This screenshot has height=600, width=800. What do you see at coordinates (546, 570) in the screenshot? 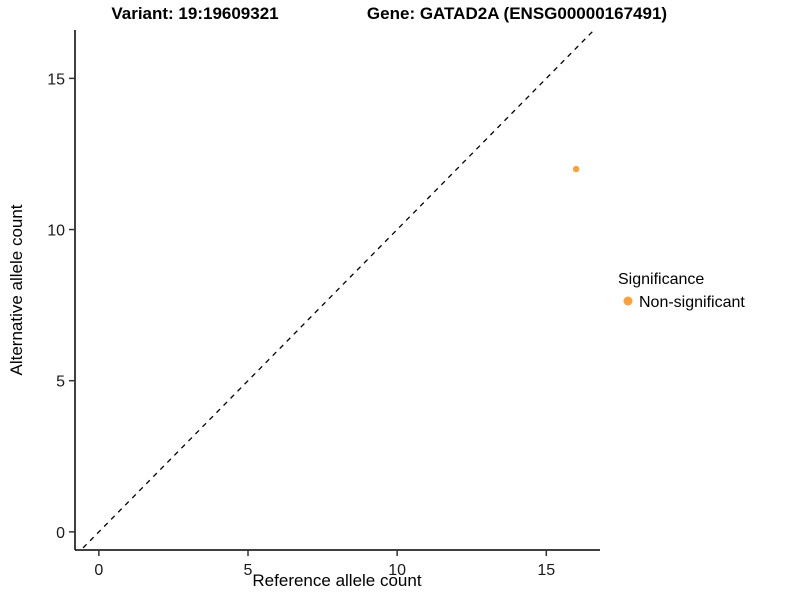
I see `x-tick-label: 15` at bounding box center [546, 570].